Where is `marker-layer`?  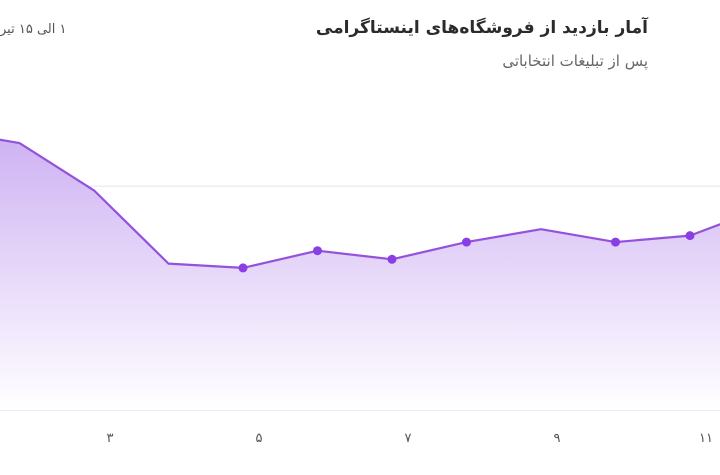 marker-layer is located at coordinates (466, 252).